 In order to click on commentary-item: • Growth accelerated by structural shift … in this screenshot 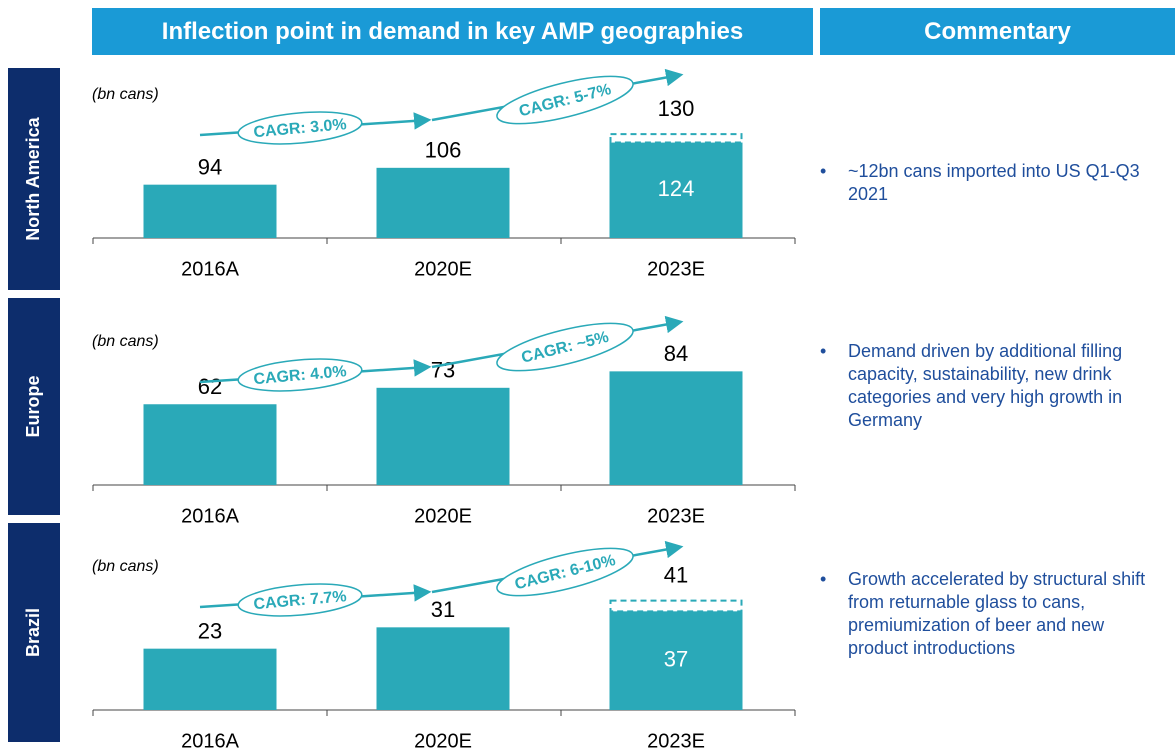, I will do `click(992, 614)`.